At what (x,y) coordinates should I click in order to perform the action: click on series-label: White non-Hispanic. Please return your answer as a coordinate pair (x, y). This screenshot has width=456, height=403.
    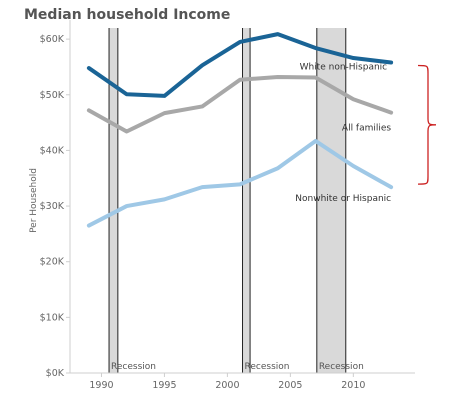
    Looking at the image, I should click on (344, 68).